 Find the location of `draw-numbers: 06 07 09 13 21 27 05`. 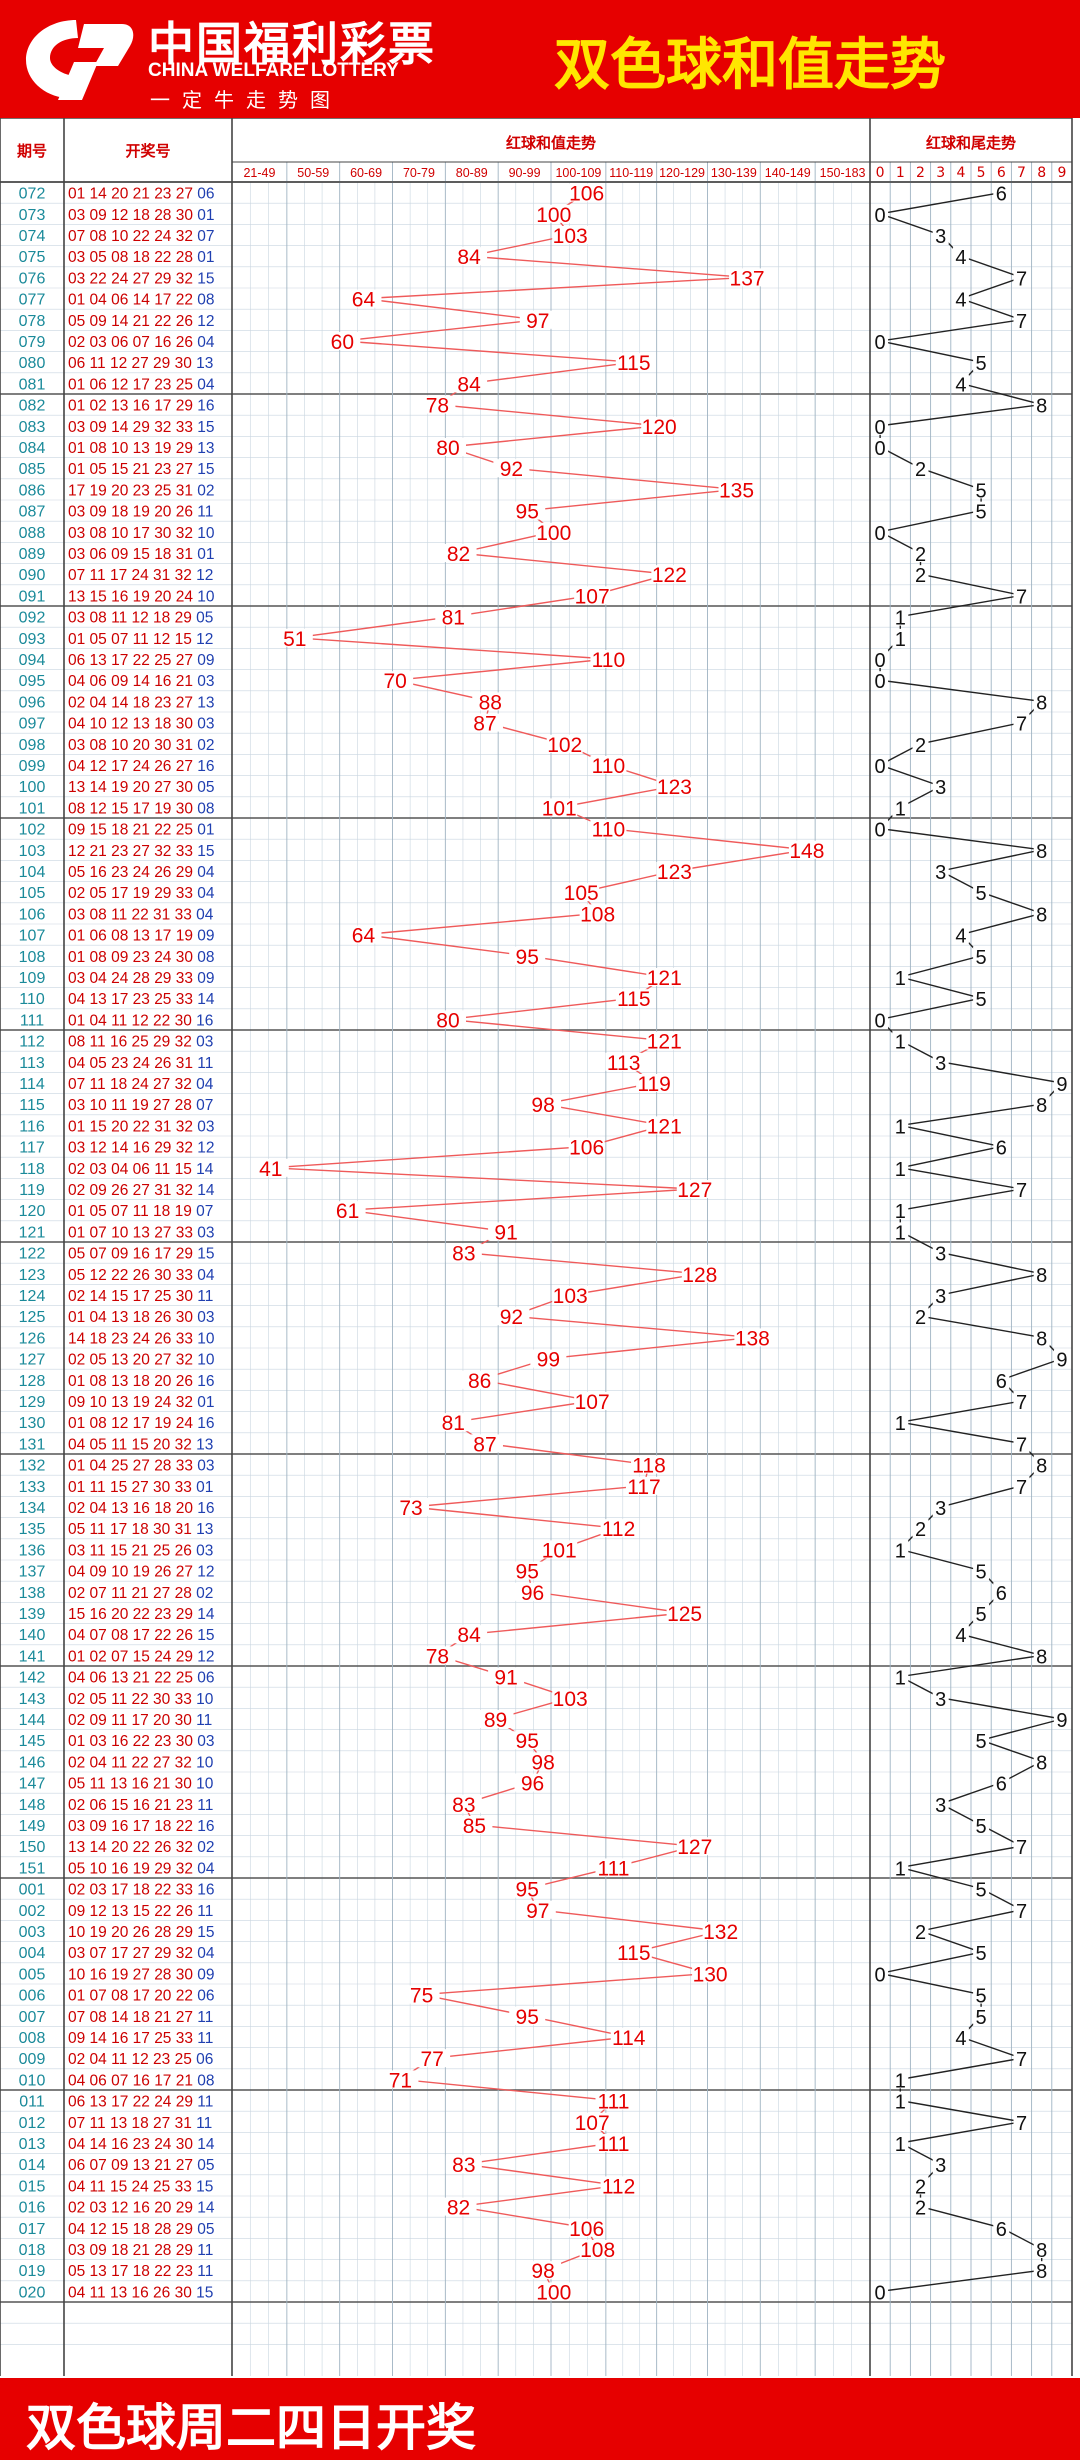

draw-numbers: 06 07 09 13 21 27 05 is located at coordinates (141, 2165).